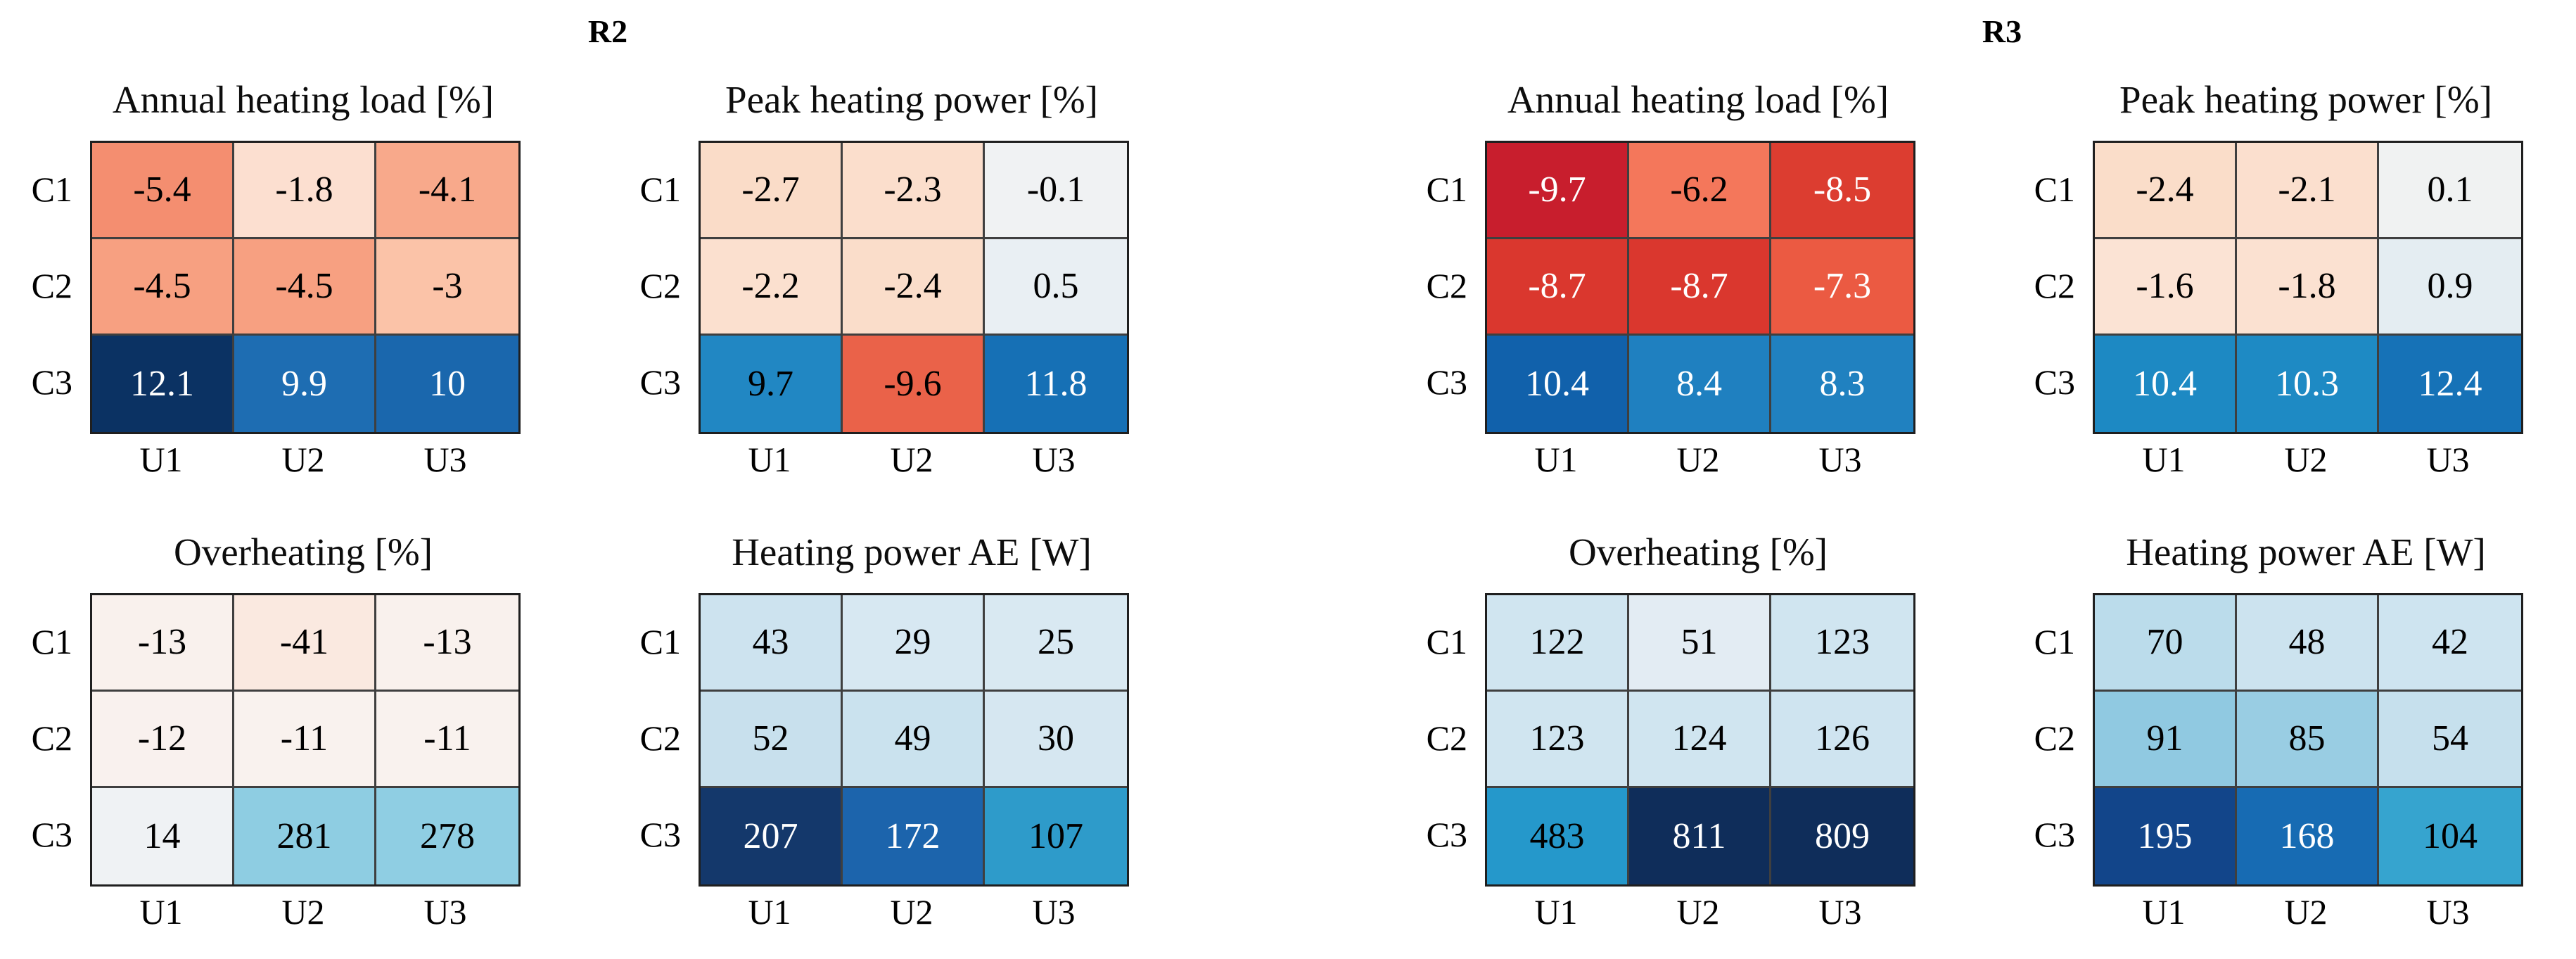 The width and height of the screenshot is (2576, 959). Describe the element at coordinates (1558, 643) in the screenshot. I see `heatmap-cell: 122` at that location.